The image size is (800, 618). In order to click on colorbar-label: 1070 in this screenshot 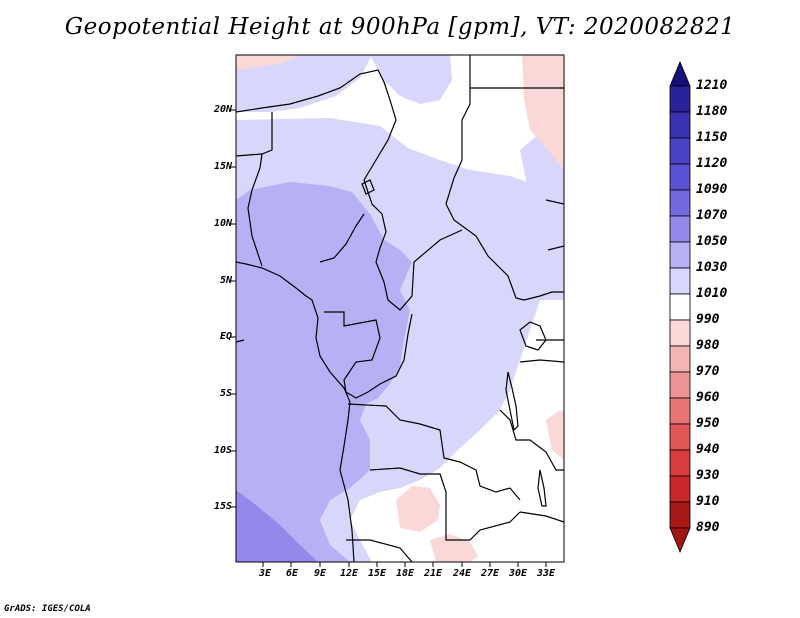, I will do `click(712, 215)`.